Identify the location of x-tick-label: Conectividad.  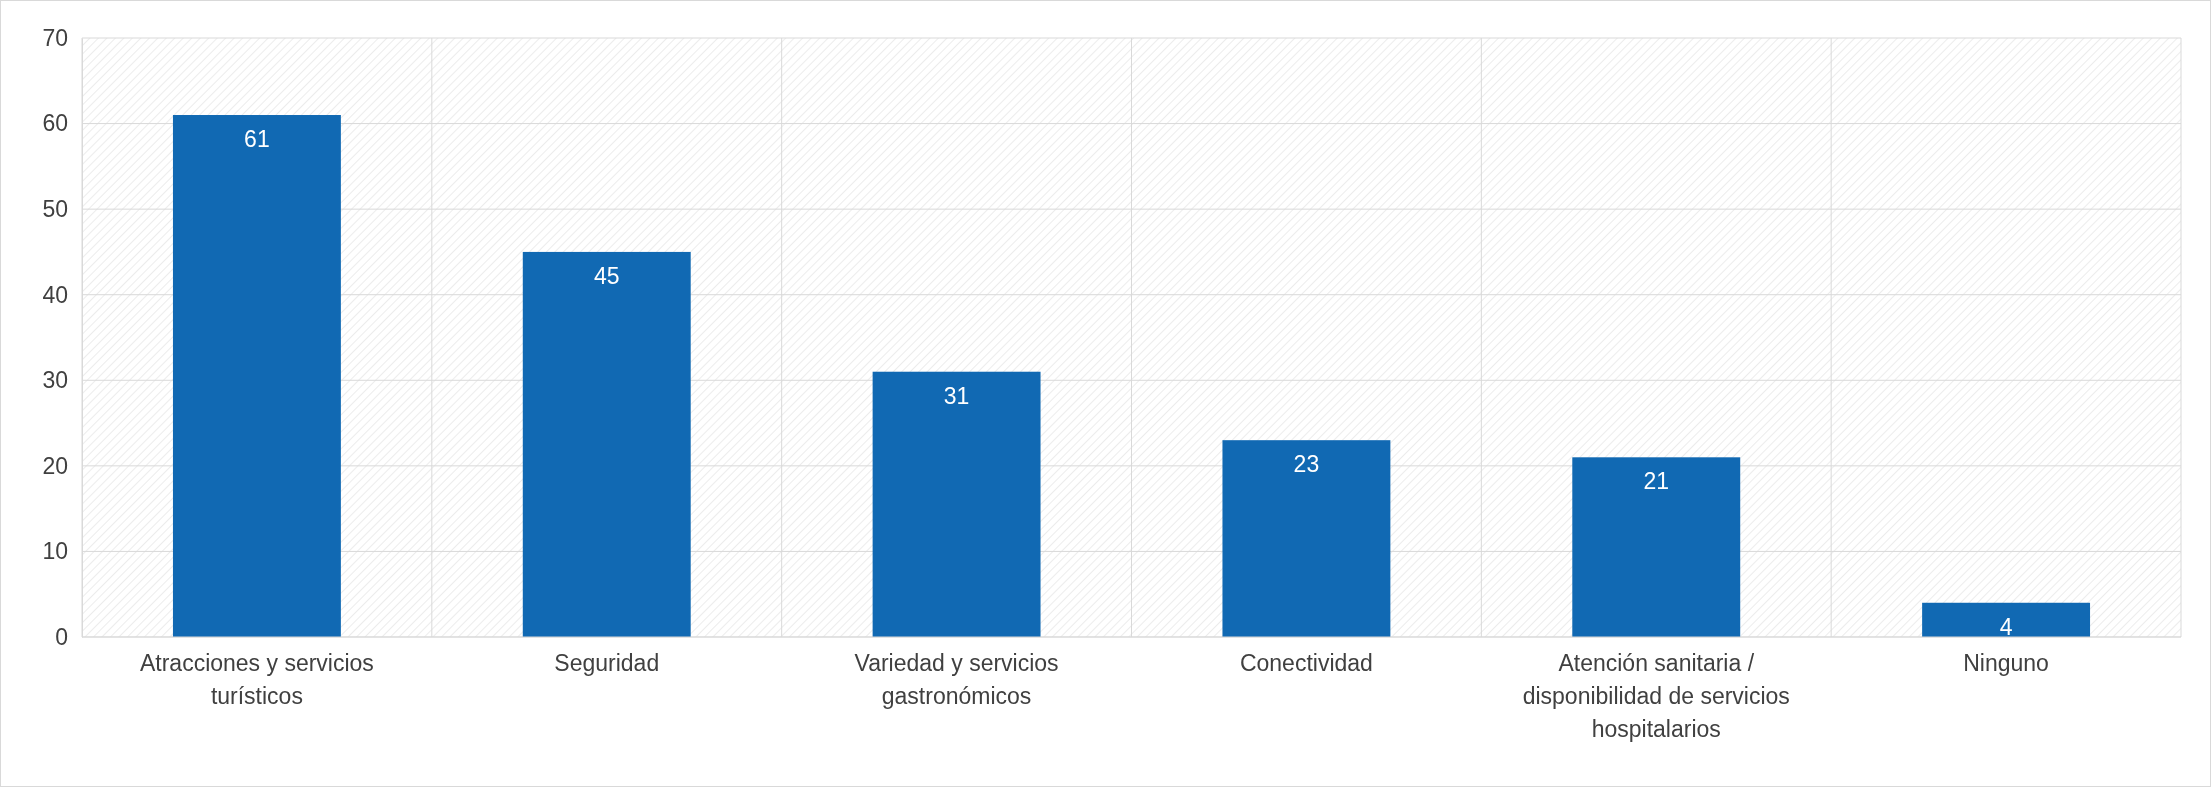
(1306, 663).